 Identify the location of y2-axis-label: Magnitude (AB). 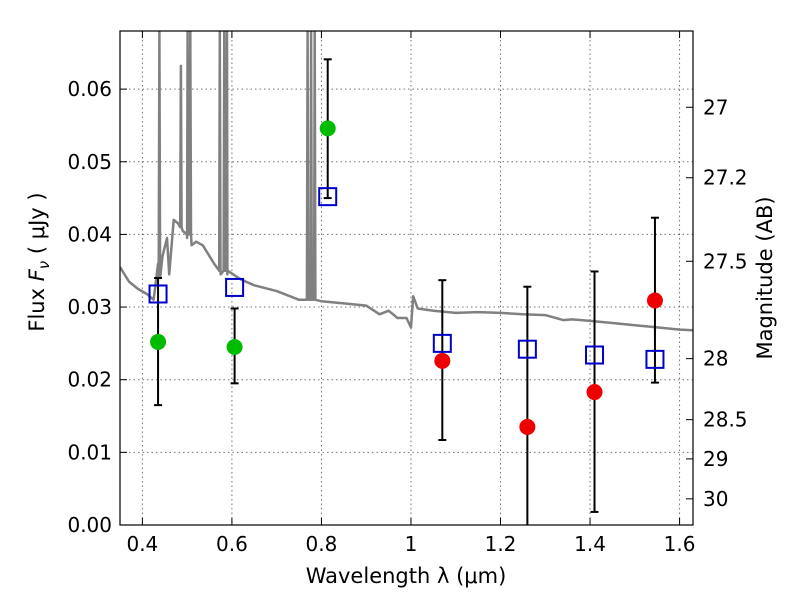
(765, 277).